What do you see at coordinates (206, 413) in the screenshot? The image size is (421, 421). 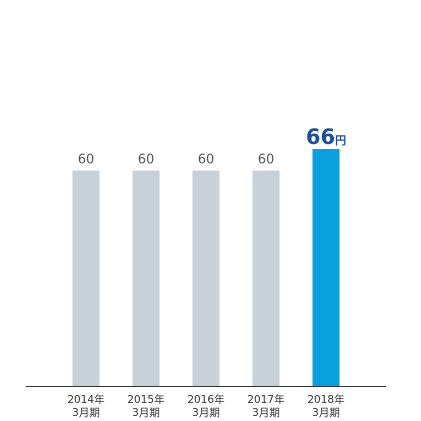 I see `category-label-2-line-1: 3月期` at bounding box center [206, 413].